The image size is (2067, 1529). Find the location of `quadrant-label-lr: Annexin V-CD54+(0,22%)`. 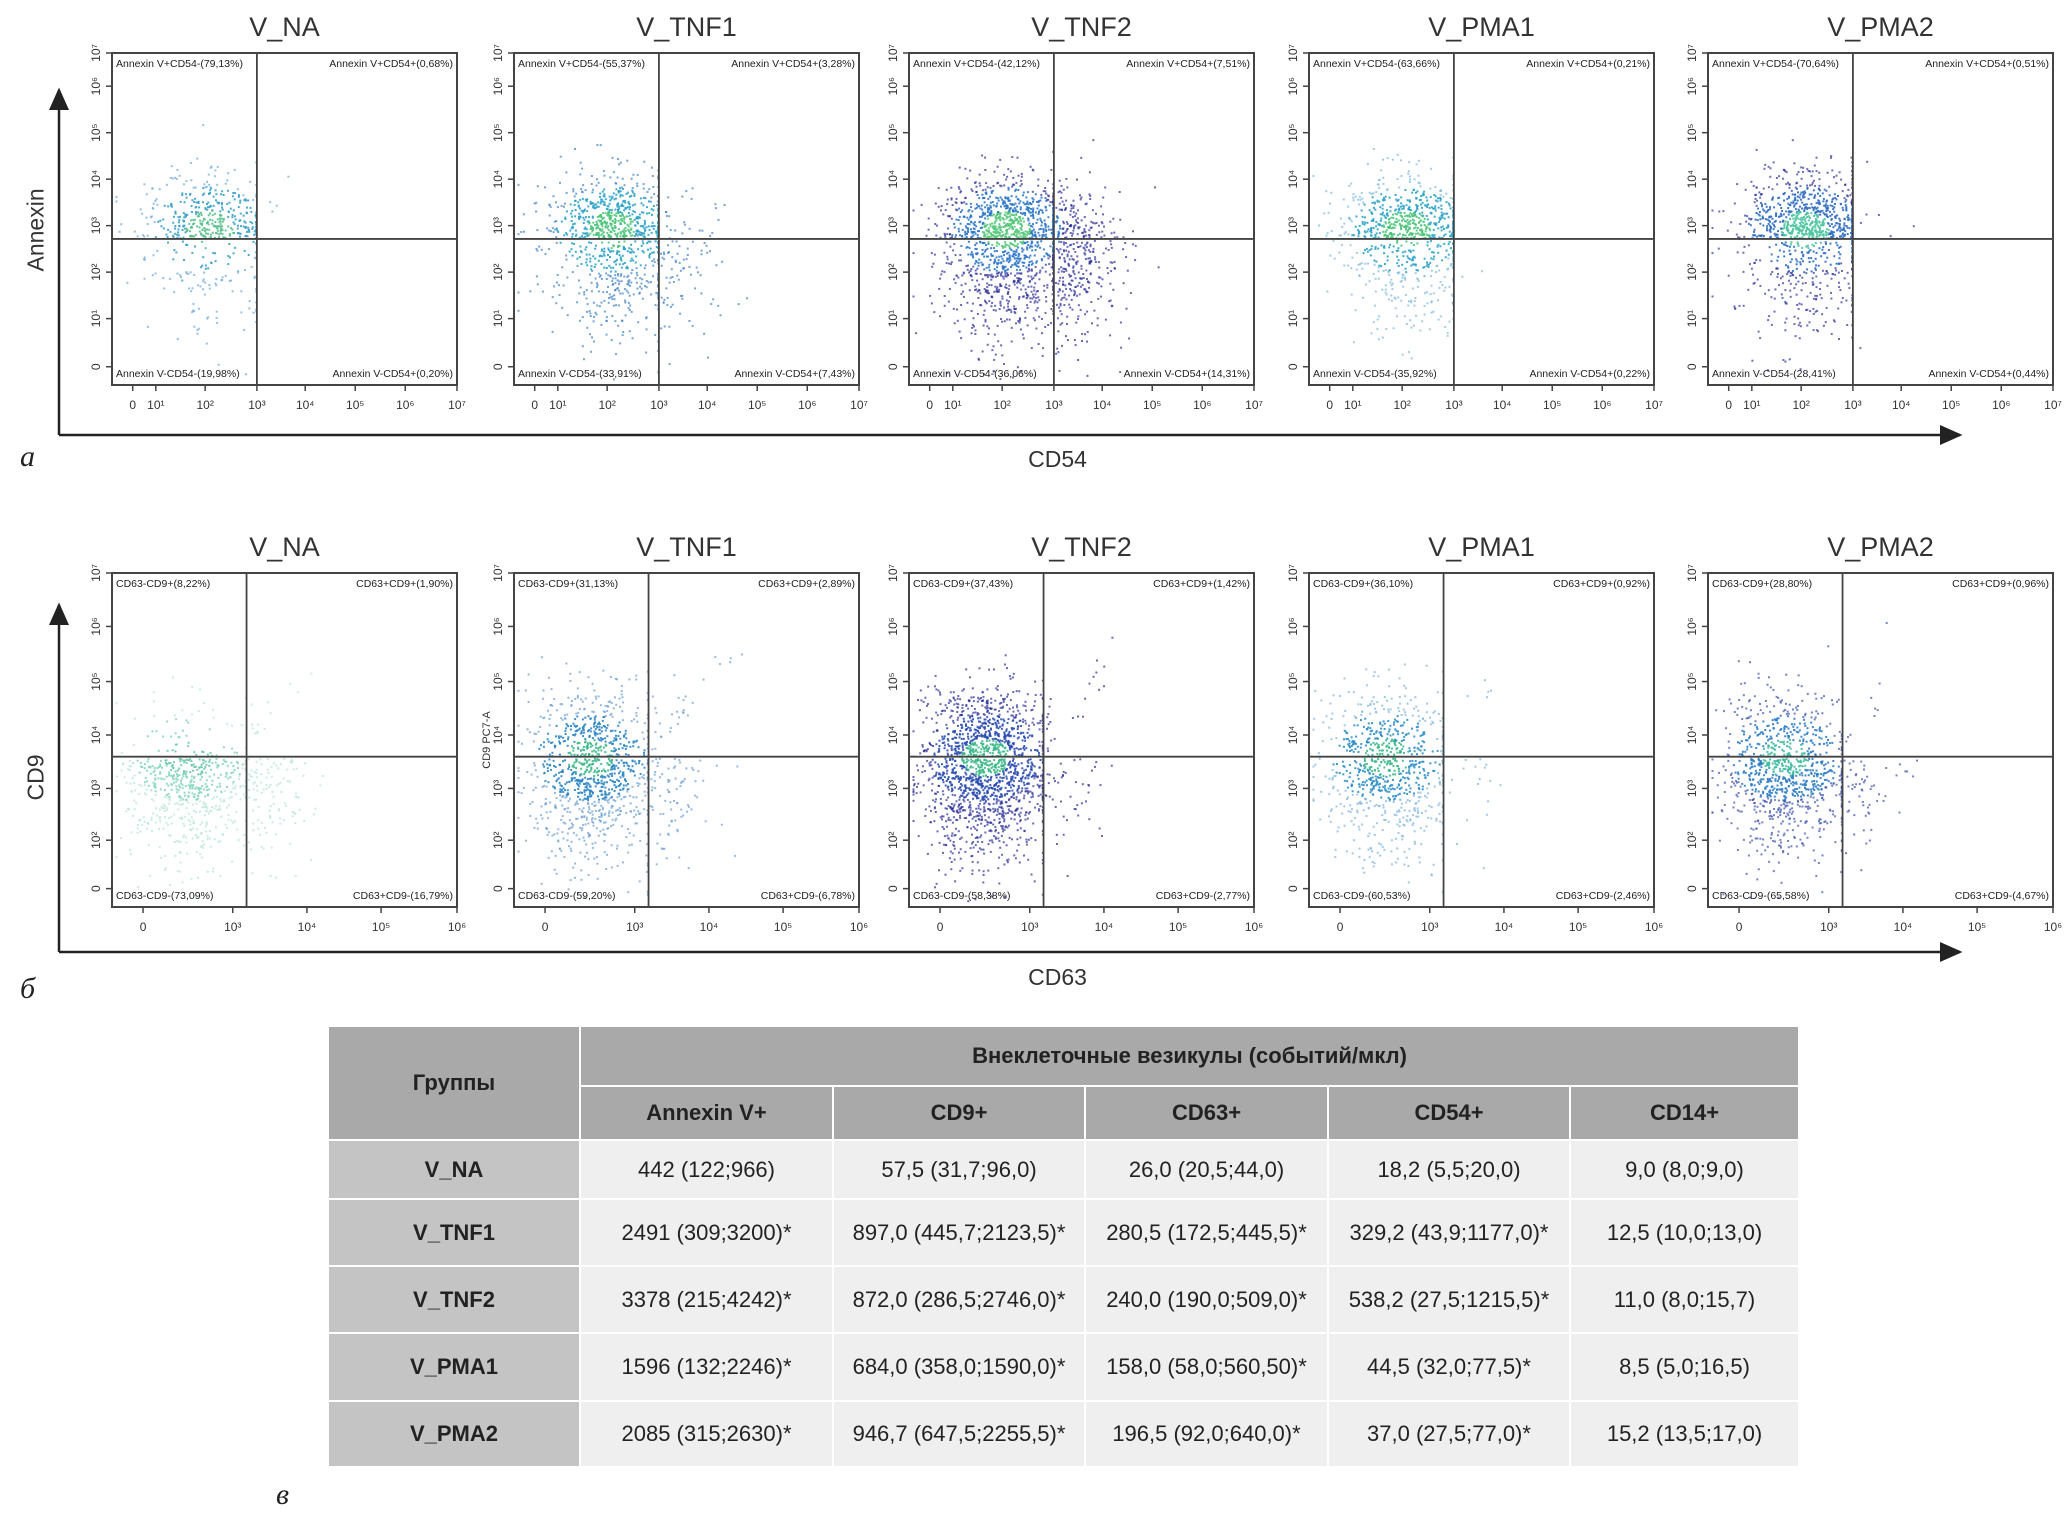

quadrant-label-lr: Annexin V-CD54+(0,22%) is located at coordinates (1589, 374).